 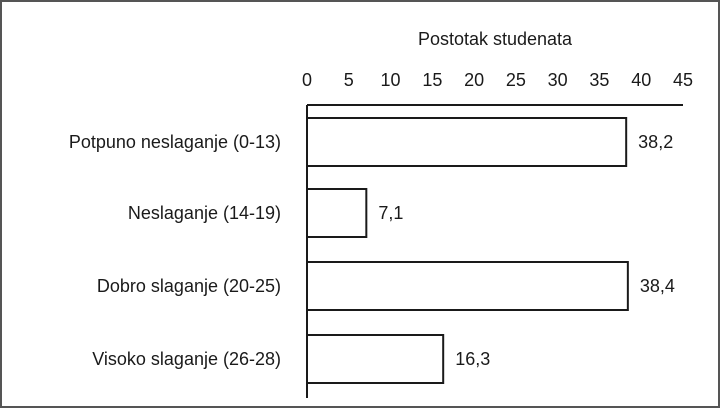 What do you see at coordinates (495, 39) in the screenshot?
I see `x-axis-title: Postotak studenata` at bounding box center [495, 39].